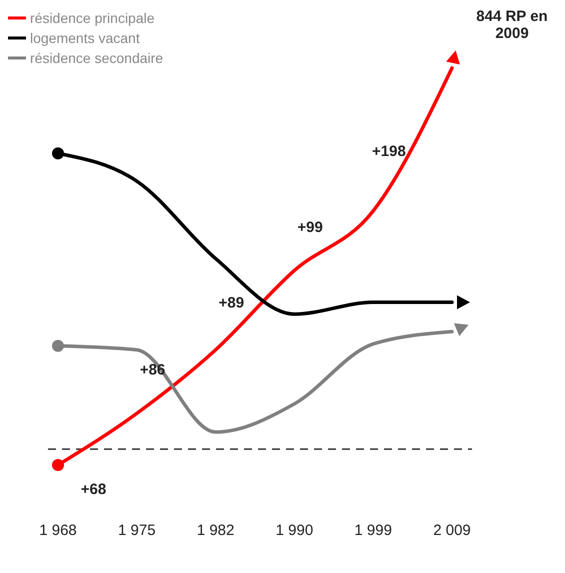 This screenshot has width=565, height=573. I want to click on annotation: +198, so click(389, 151).